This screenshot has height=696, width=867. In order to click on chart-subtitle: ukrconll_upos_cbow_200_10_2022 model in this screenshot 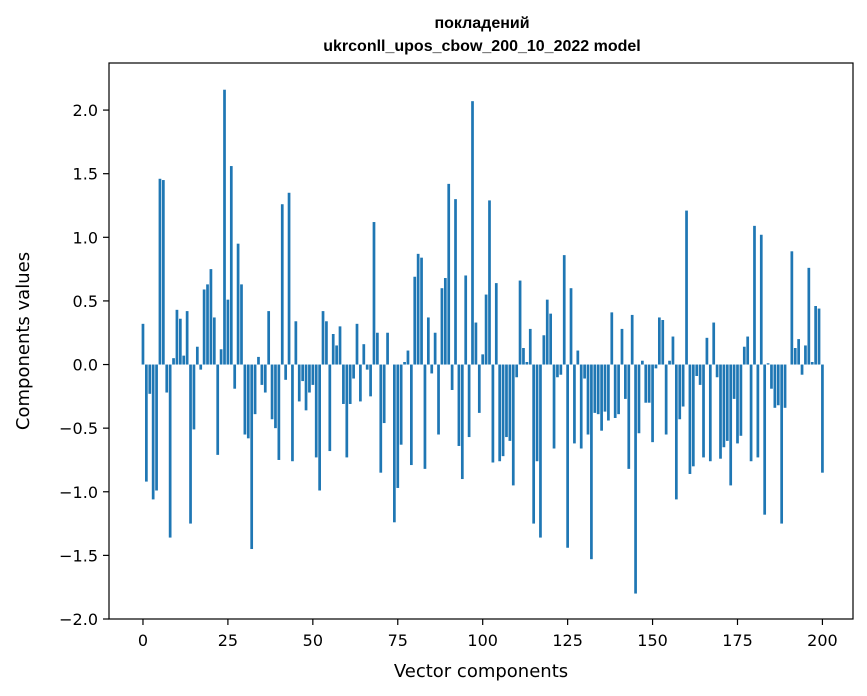, I will do `click(481, 46)`.